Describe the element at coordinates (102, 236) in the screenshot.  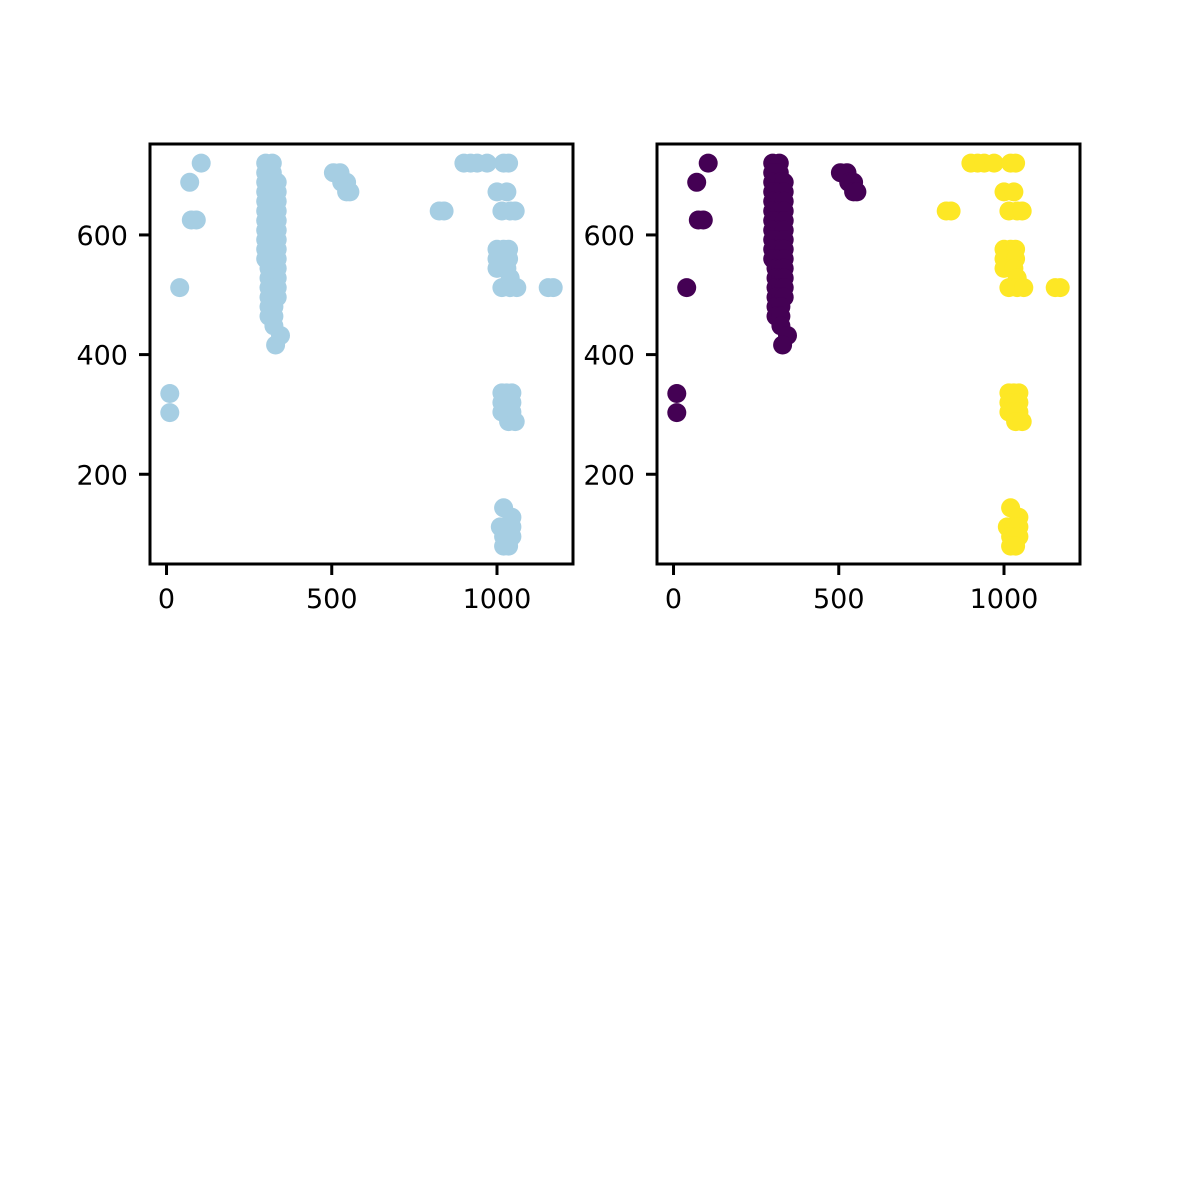
I see `left-y-tick-label: 600` at that location.